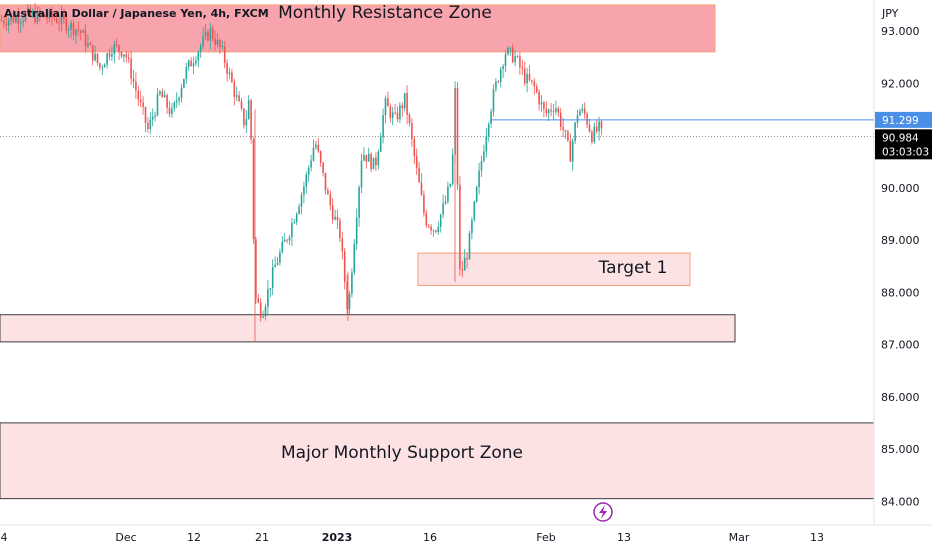 The width and height of the screenshot is (932, 550). Describe the element at coordinates (739, 537) in the screenshot. I see `x-tick-label: Mar` at that location.